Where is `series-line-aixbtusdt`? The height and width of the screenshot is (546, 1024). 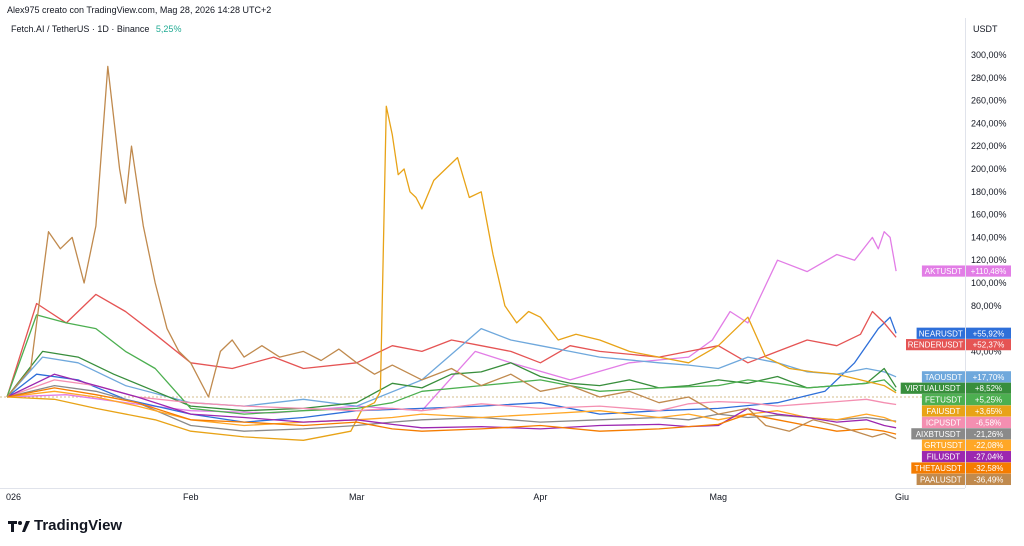
series-line-aixbtusdt is located at coordinates (451, 408).